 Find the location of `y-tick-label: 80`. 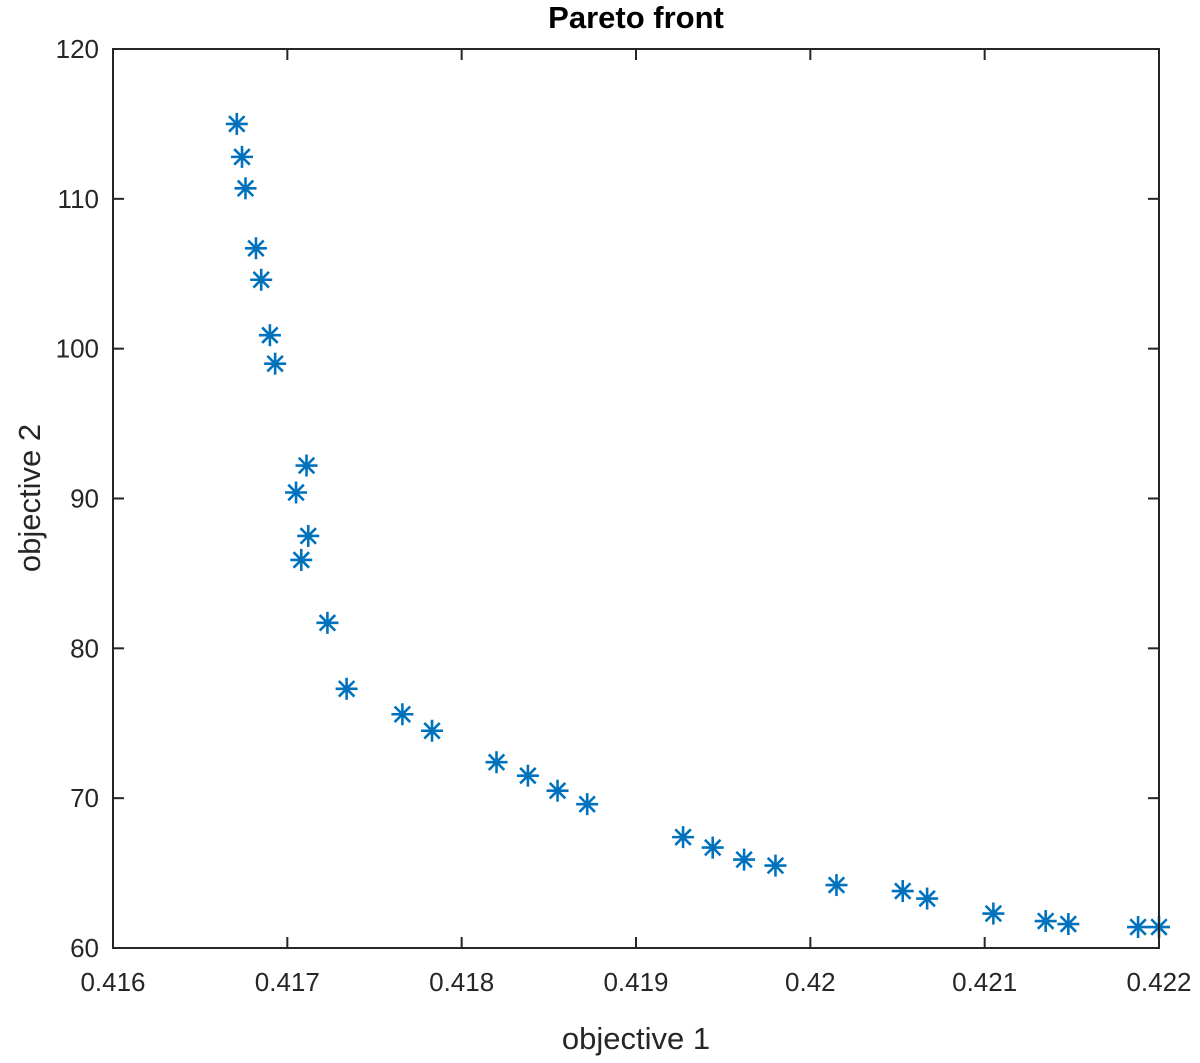

y-tick-label: 80 is located at coordinates (84, 648).